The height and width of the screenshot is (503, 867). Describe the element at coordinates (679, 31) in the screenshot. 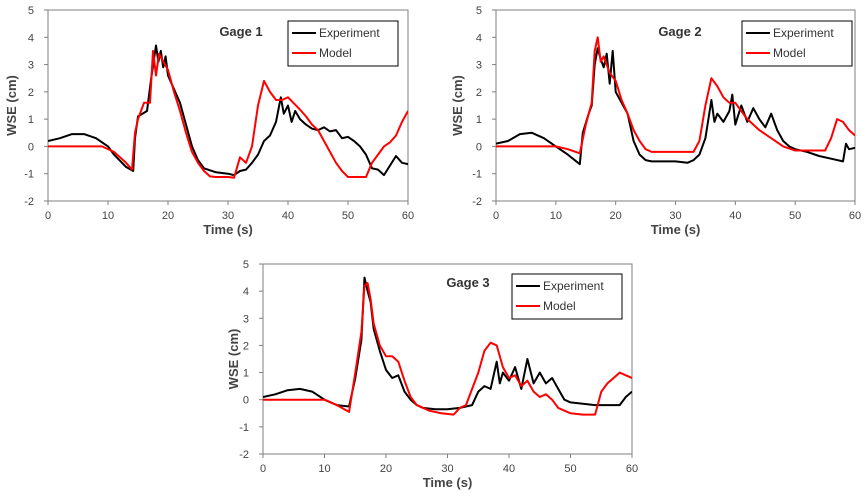

I see `chart-title: Gage 2` at that location.